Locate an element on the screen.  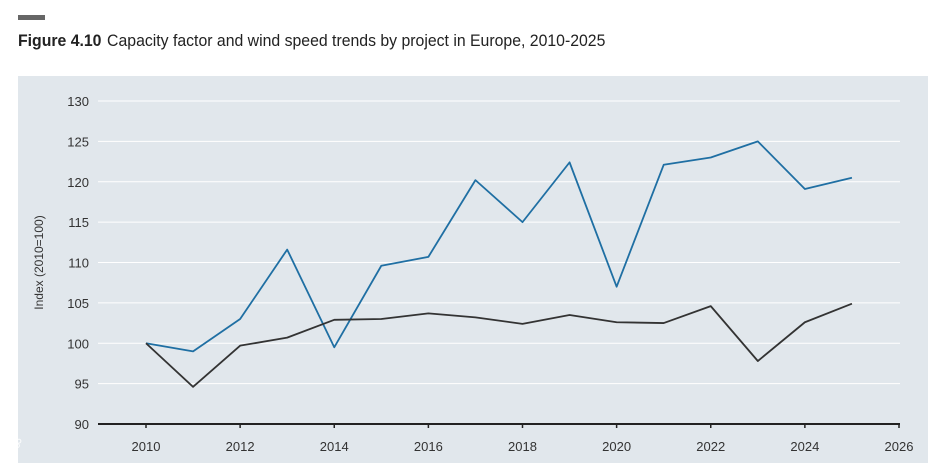
y-tick-label: 100 is located at coordinates (78, 343).